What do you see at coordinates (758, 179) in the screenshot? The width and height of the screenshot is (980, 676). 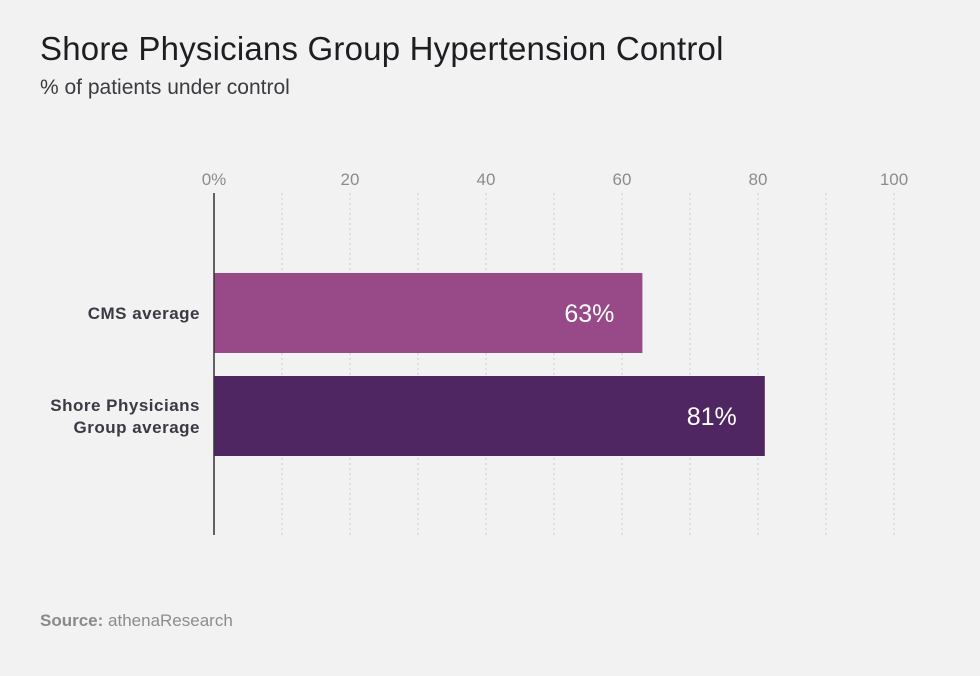 I see `x-tick-label: 80` at bounding box center [758, 179].